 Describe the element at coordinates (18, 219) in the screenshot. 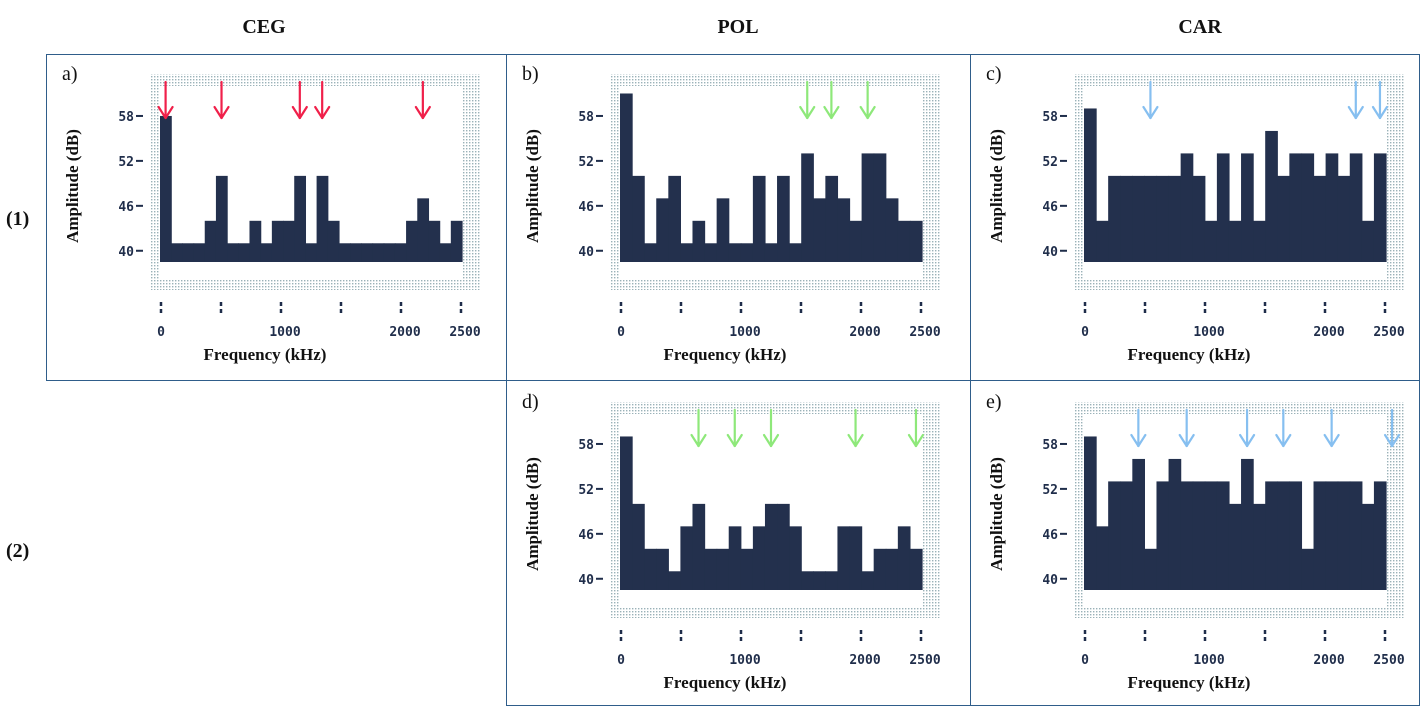

I see `row-header-1: (1)` at that location.